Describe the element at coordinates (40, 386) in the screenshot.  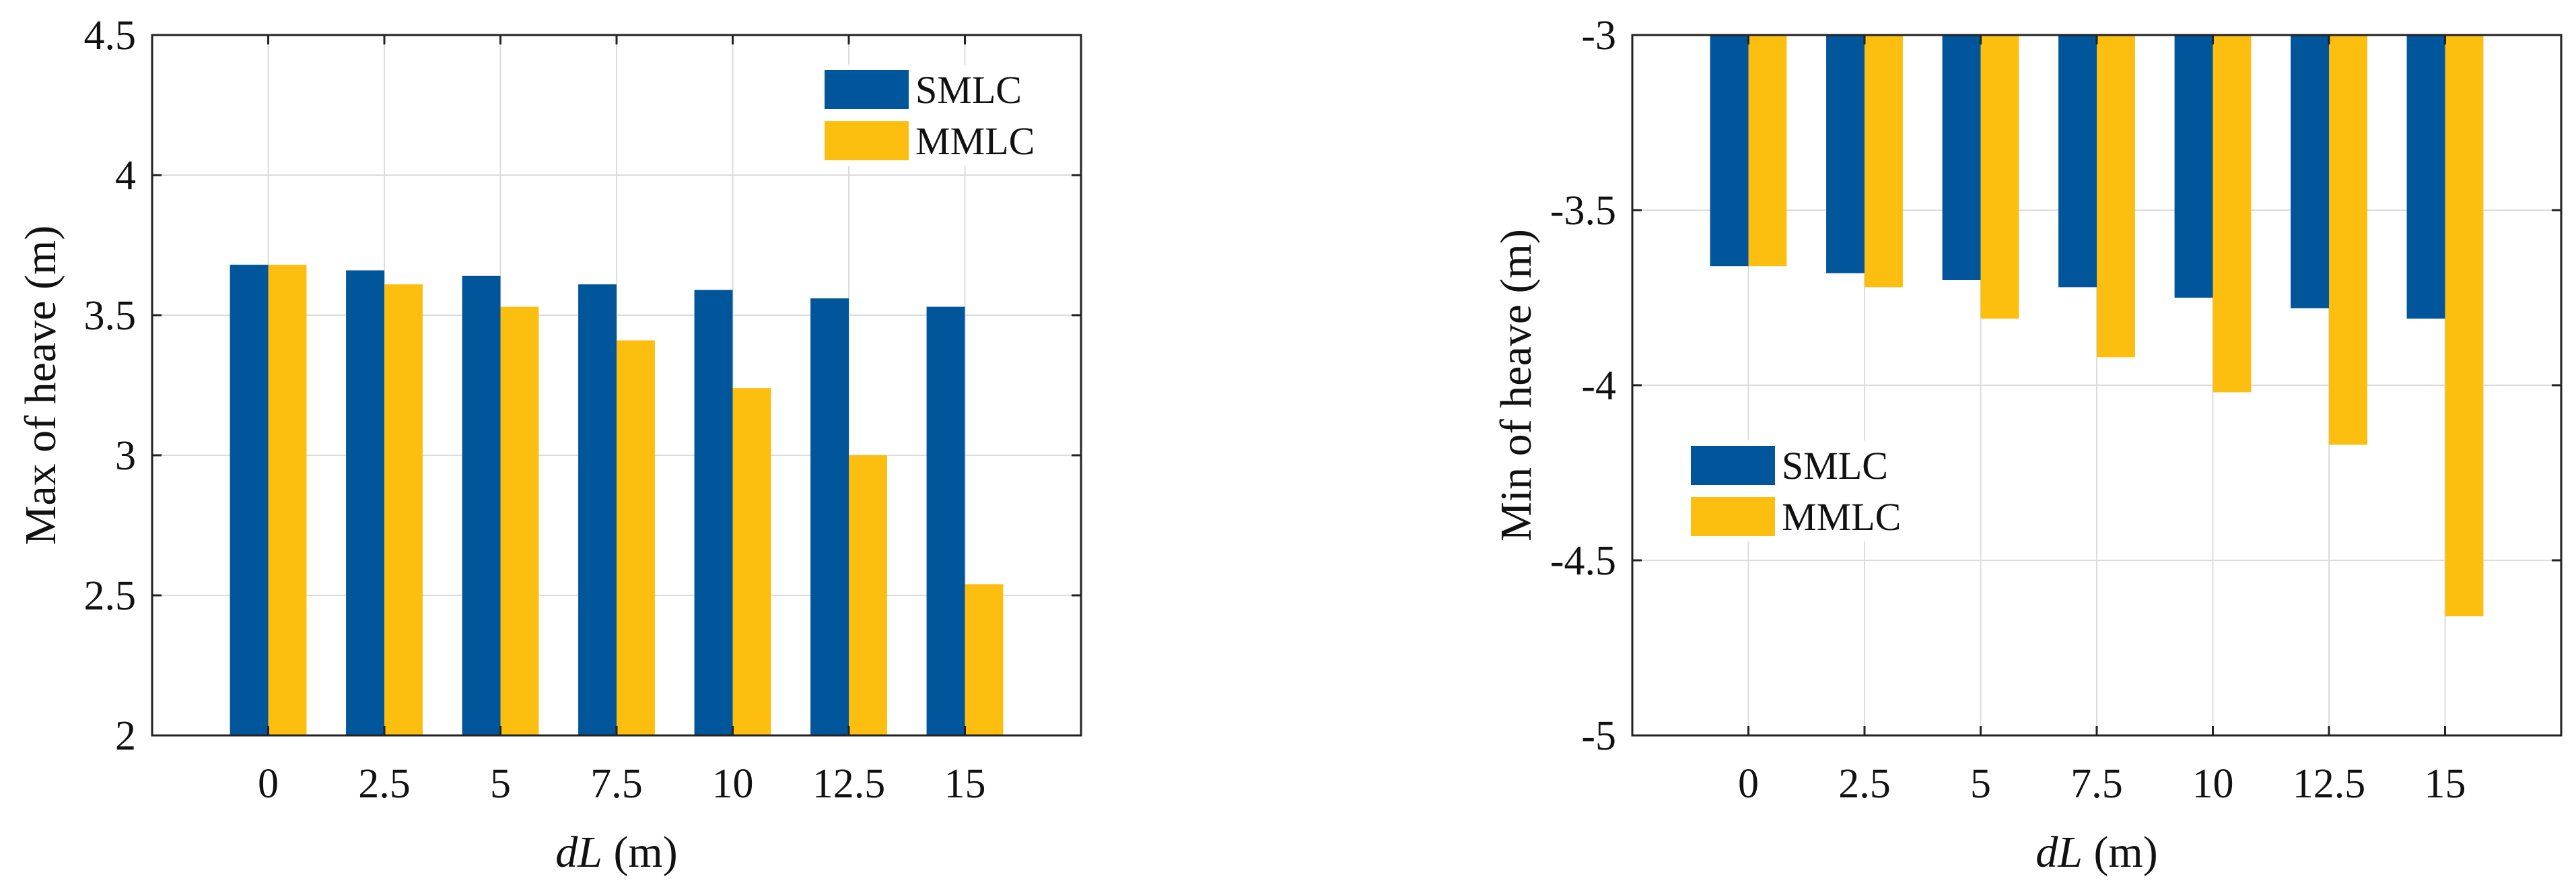
I see `max-heave-y-axis-label: Max of heave (m)` at that location.